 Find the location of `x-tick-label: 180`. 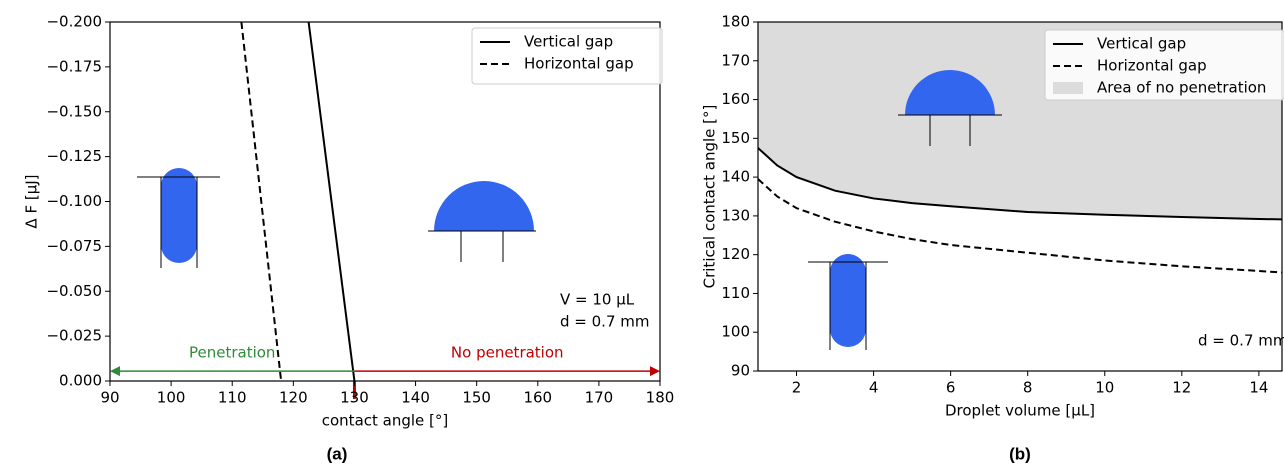

x-tick-label: 180 is located at coordinates (660, 398).